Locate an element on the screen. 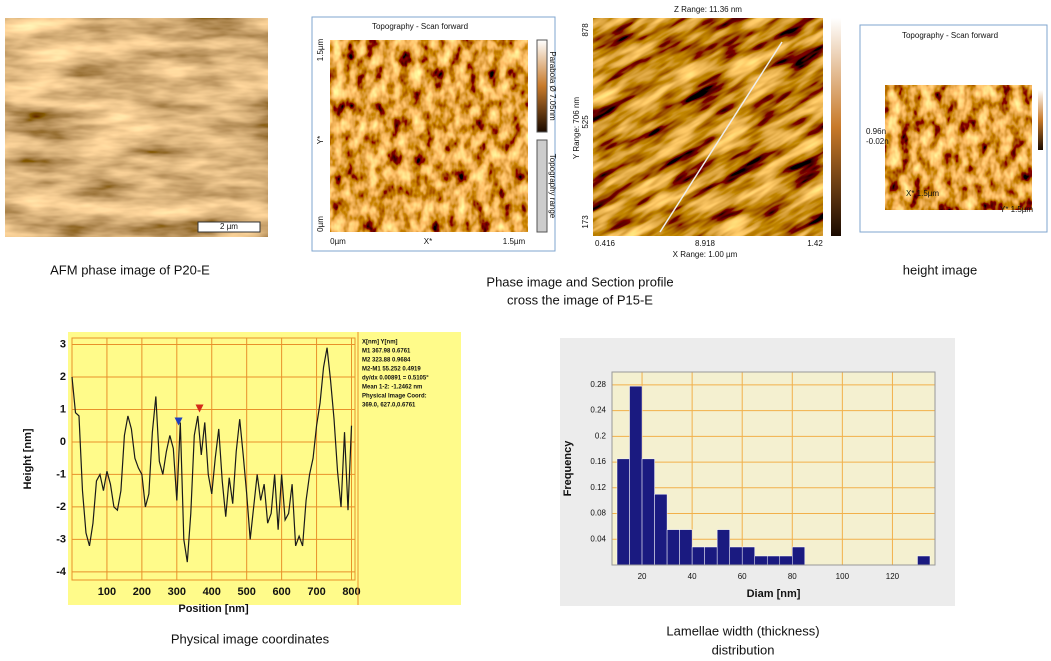 This screenshot has width=1051, height=661. caption: distribution is located at coordinates (743, 649).